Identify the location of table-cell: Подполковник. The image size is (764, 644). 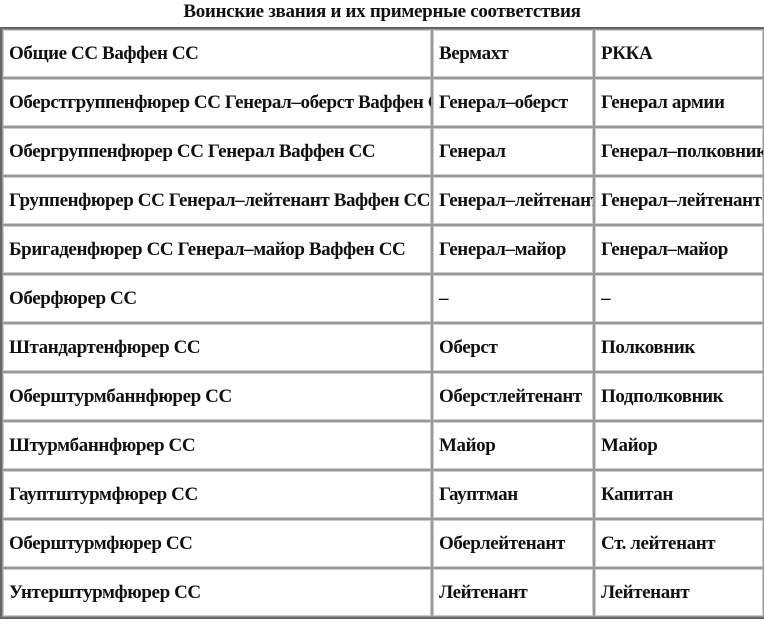
(679, 396).